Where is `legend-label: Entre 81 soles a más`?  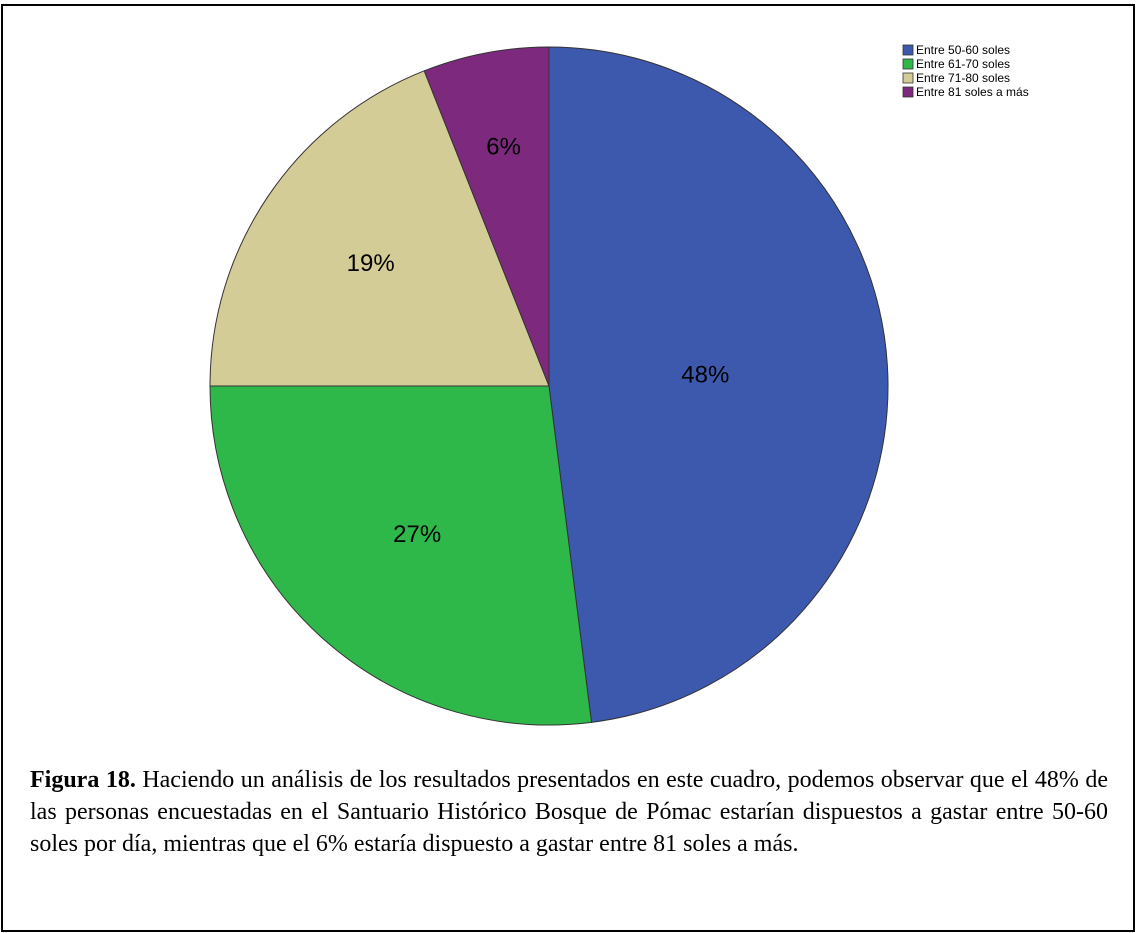 legend-label: Entre 81 soles a más is located at coordinates (972, 92).